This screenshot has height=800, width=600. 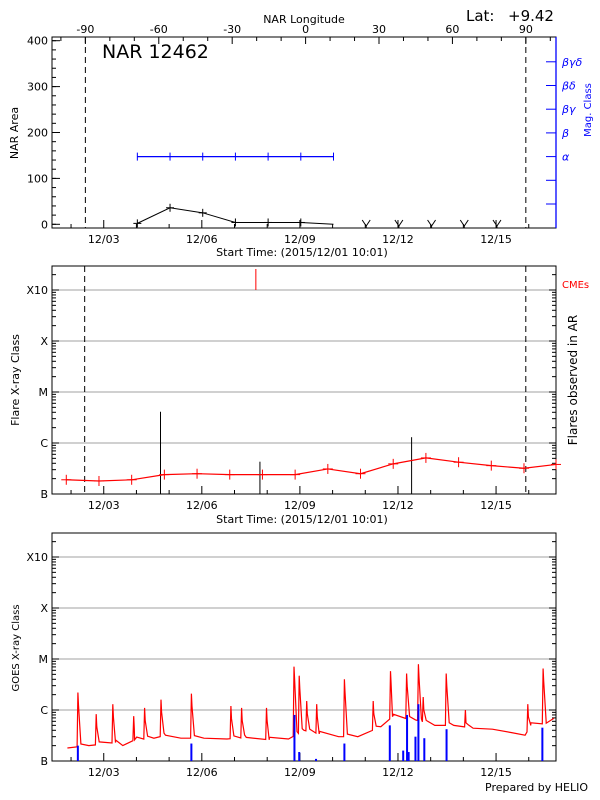 What do you see at coordinates (37, 557) in the screenshot?
I see `panel3-y-tick-label: X10` at bounding box center [37, 557].